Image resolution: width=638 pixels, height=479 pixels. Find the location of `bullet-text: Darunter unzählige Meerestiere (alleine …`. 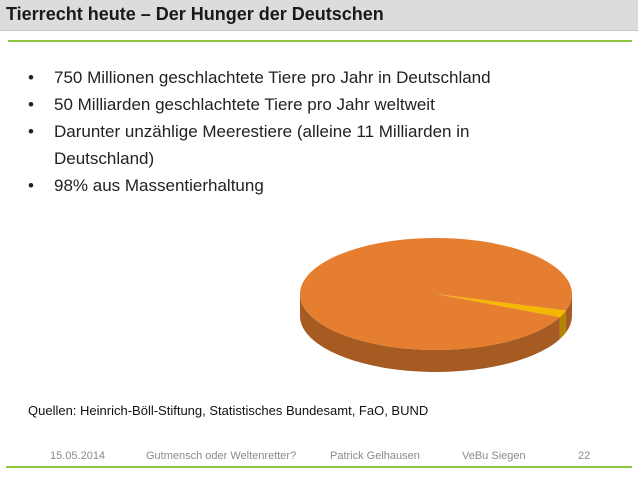

bullet-text: Darunter unzählige Meerestiere (alleine … is located at coordinates (262, 145).